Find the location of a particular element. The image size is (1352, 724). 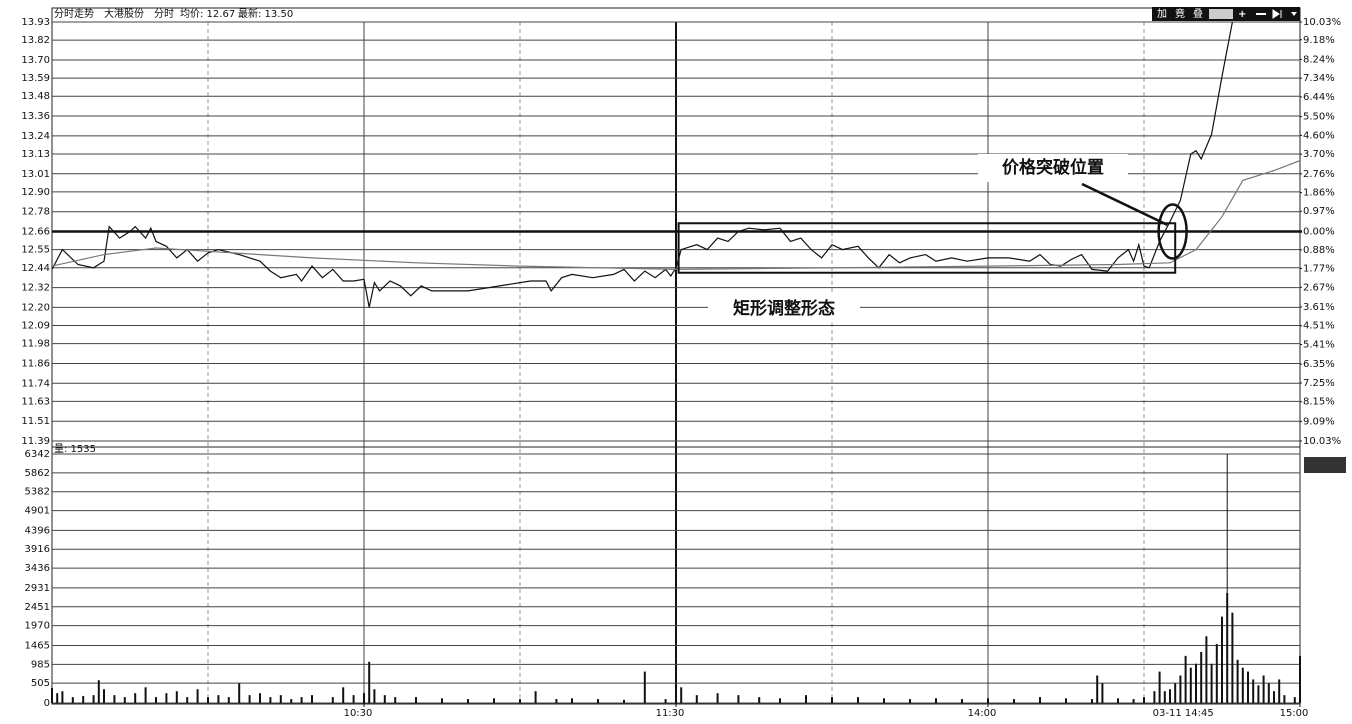

y2-tick-label: 9.09% is located at coordinates (1319, 421).